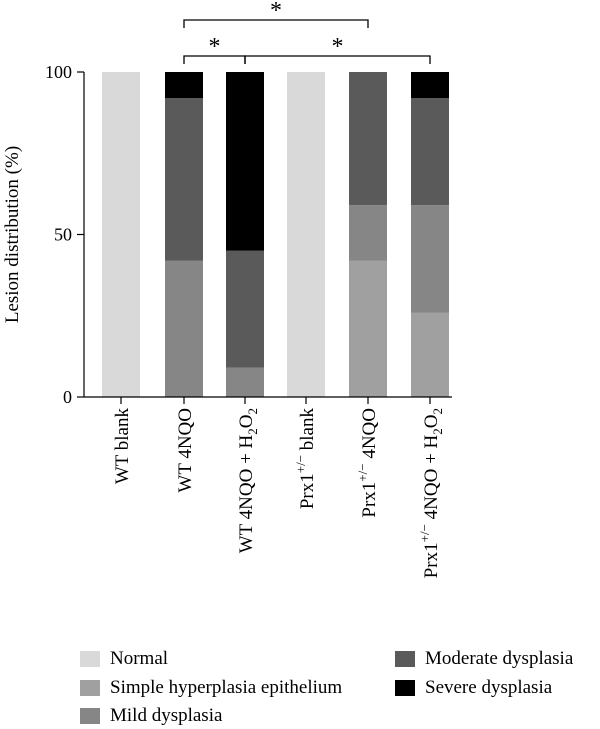 This screenshot has height=729, width=600. I want to click on legend-label-mild-dysplasia: Mild dysplasia, so click(166, 715).